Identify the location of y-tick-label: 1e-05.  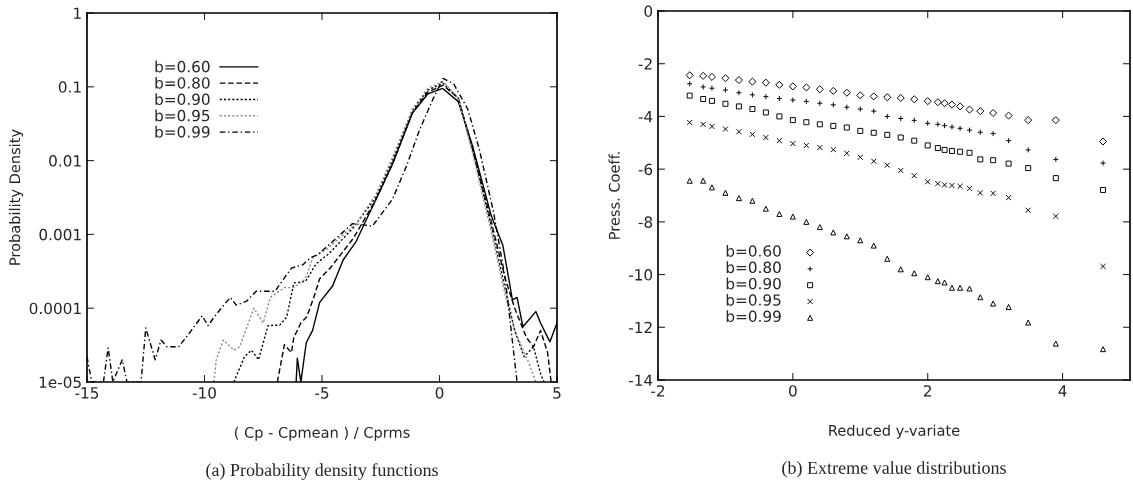
(60, 382).